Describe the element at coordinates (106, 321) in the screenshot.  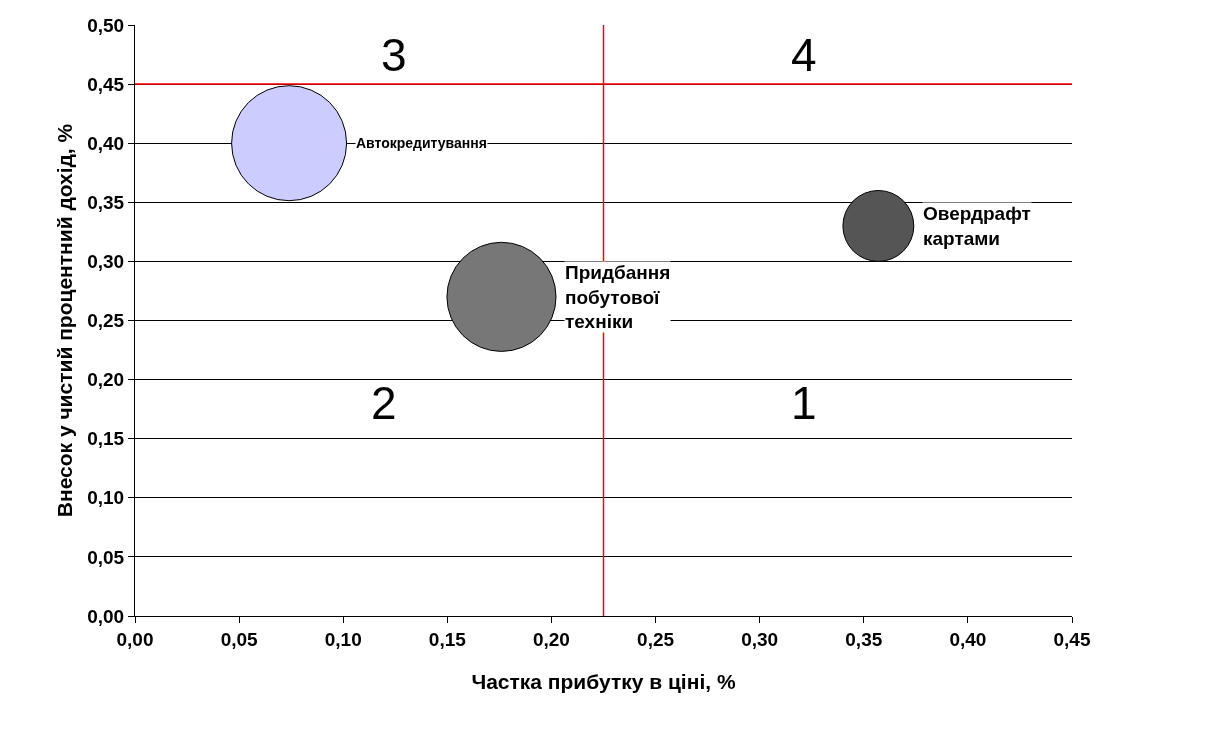
I see `y-tick-label: 0,25` at that location.